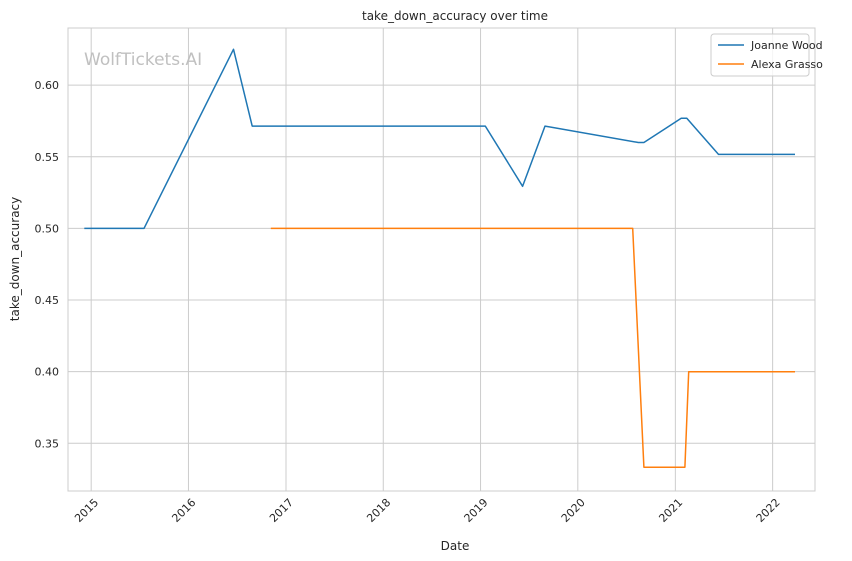  I want to click on y-axis-ticks: 0.35 0.40 0.45 0.50 0.55 0.60, so click(47, 264).